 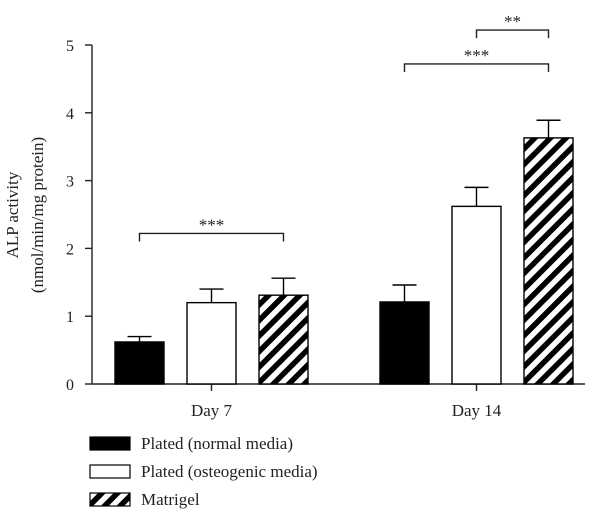 What do you see at coordinates (212, 410) in the screenshot?
I see `x-category-label: Day 7` at bounding box center [212, 410].